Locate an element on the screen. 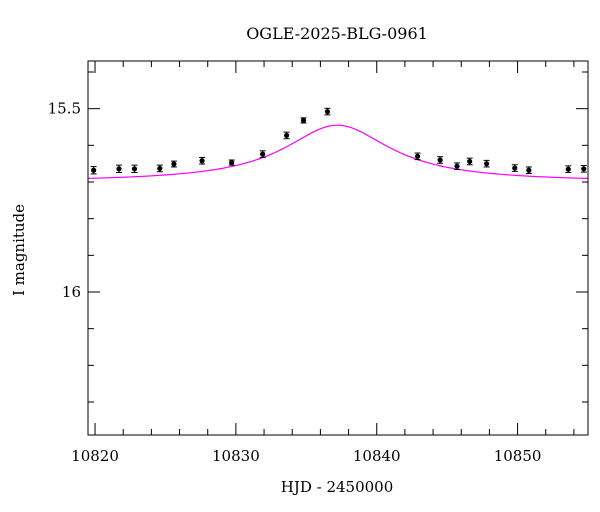  x-axis-label: HJD - 2450000 is located at coordinates (337, 487).